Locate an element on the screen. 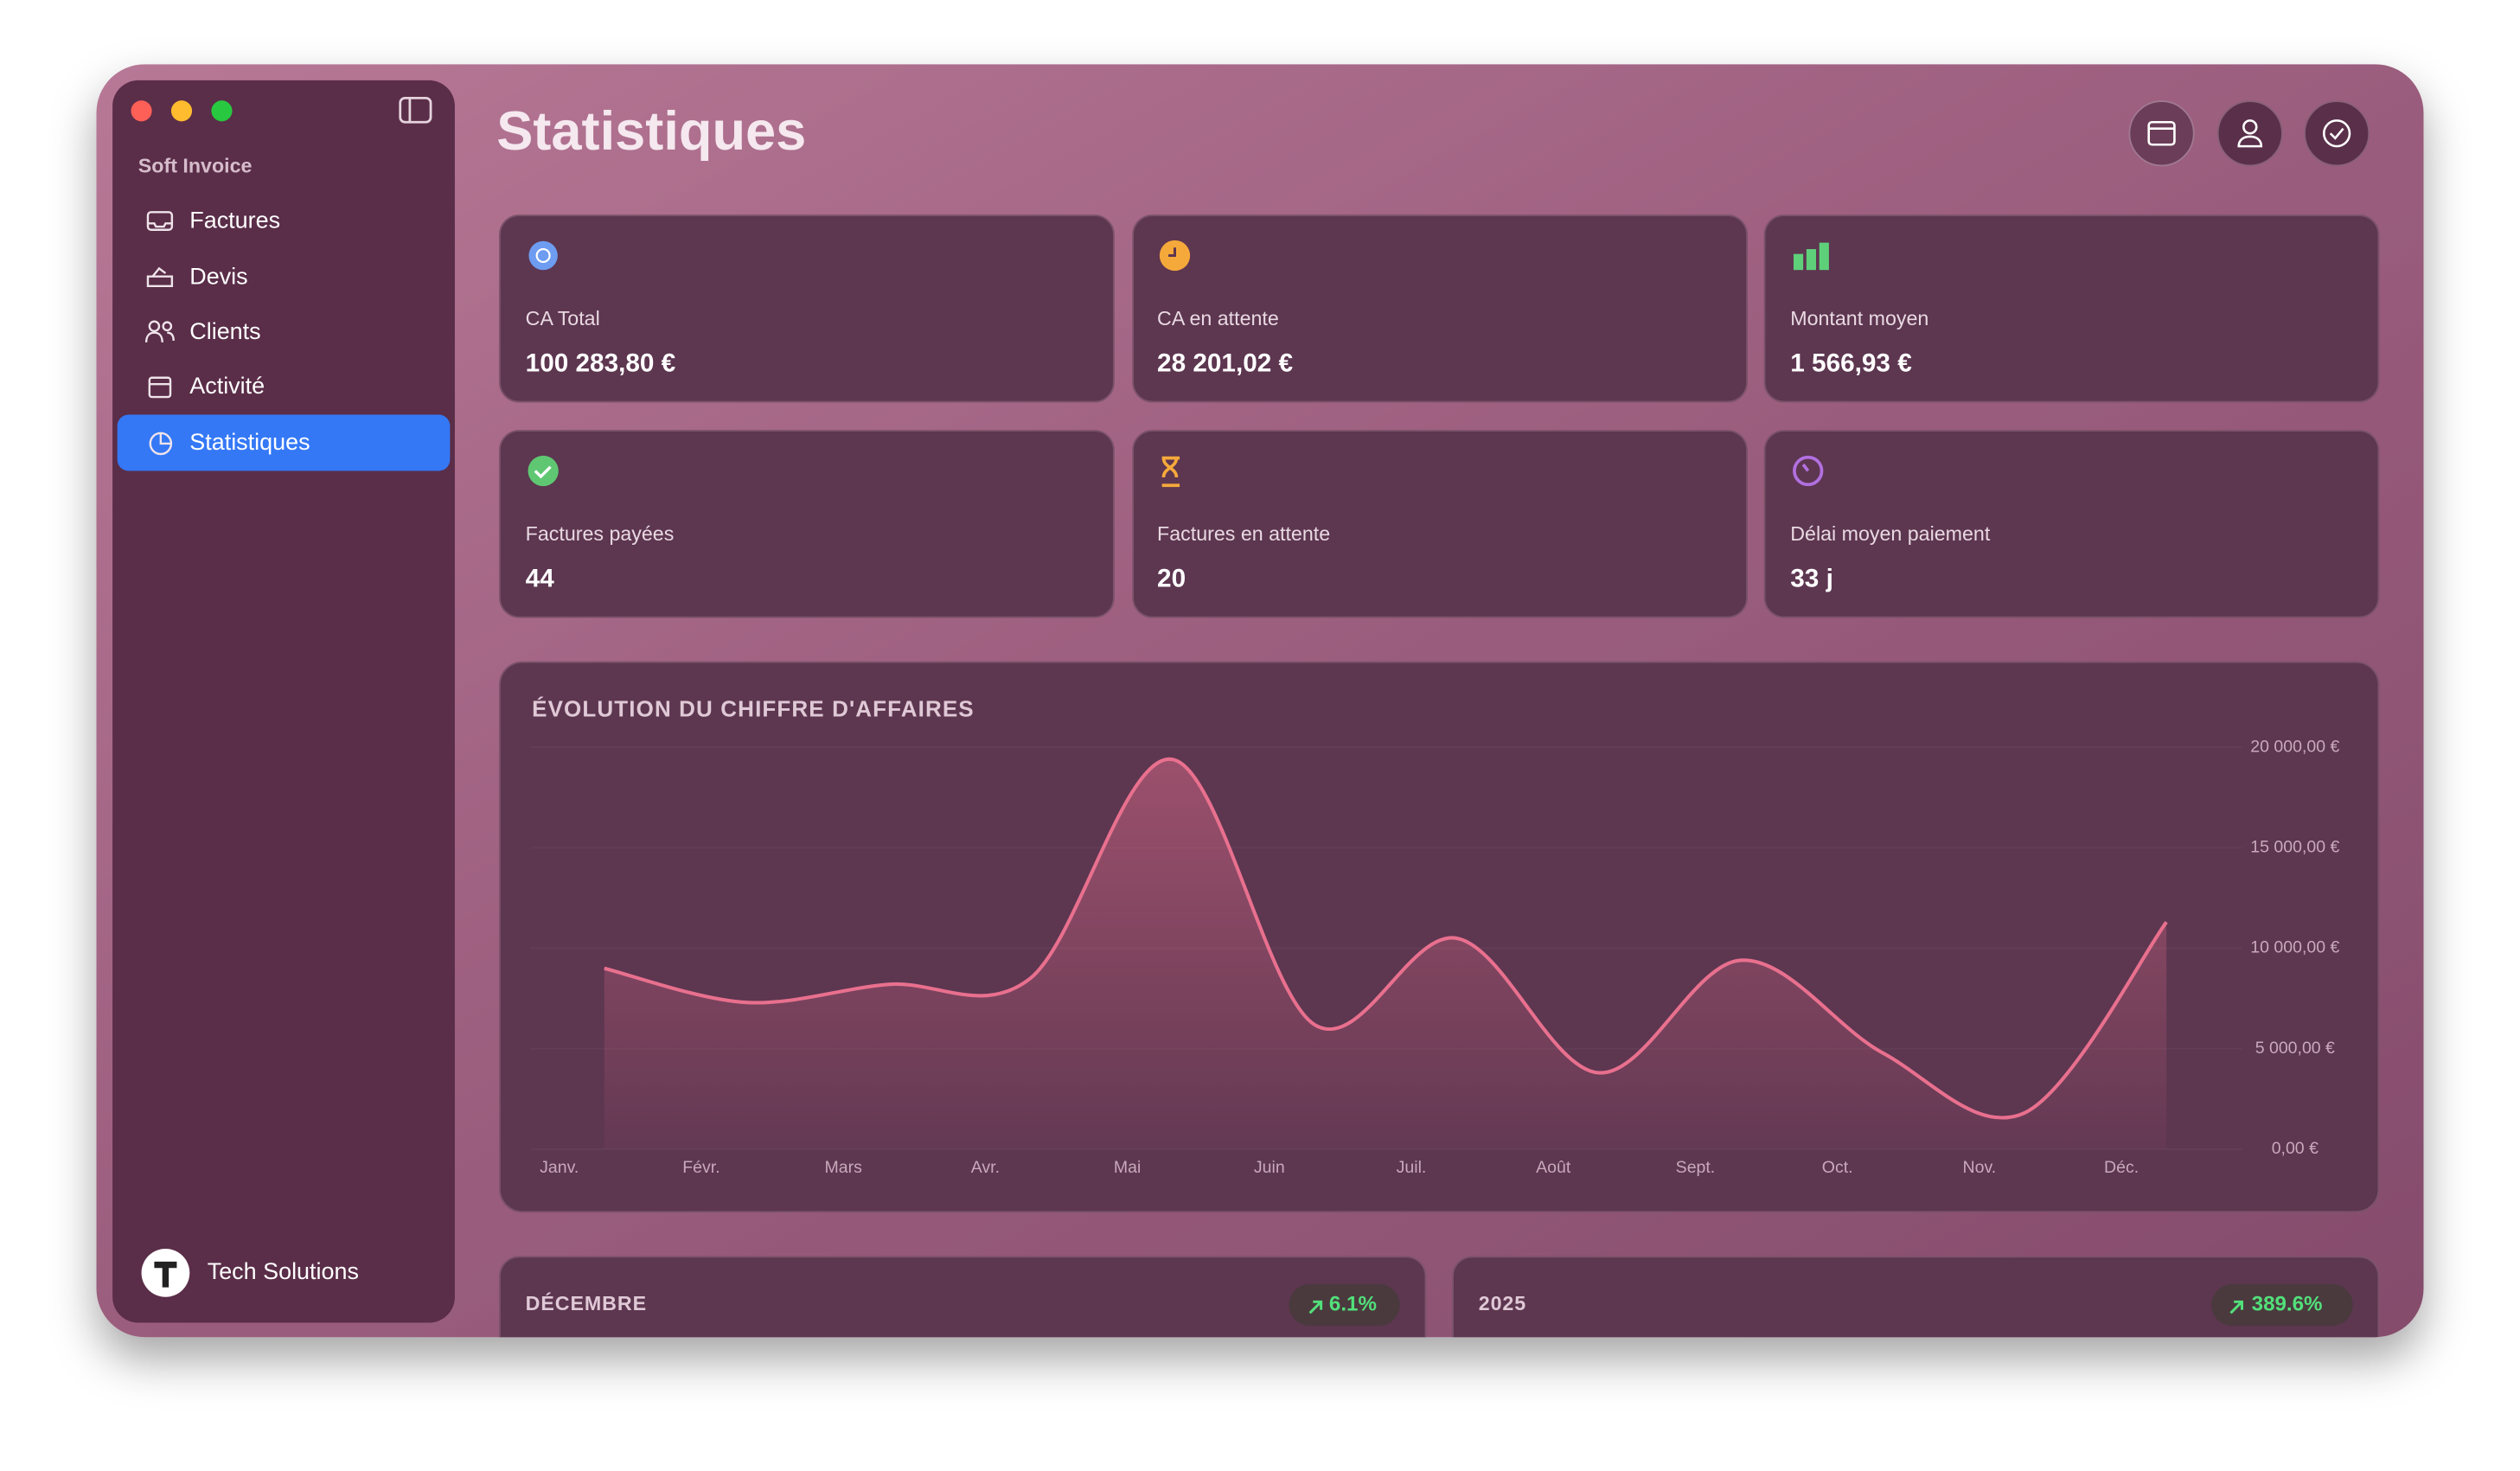 The height and width of the screenshot is (1471, 2520). summary-period: DÉCEMBRE is located at coordinates (587, 1302).